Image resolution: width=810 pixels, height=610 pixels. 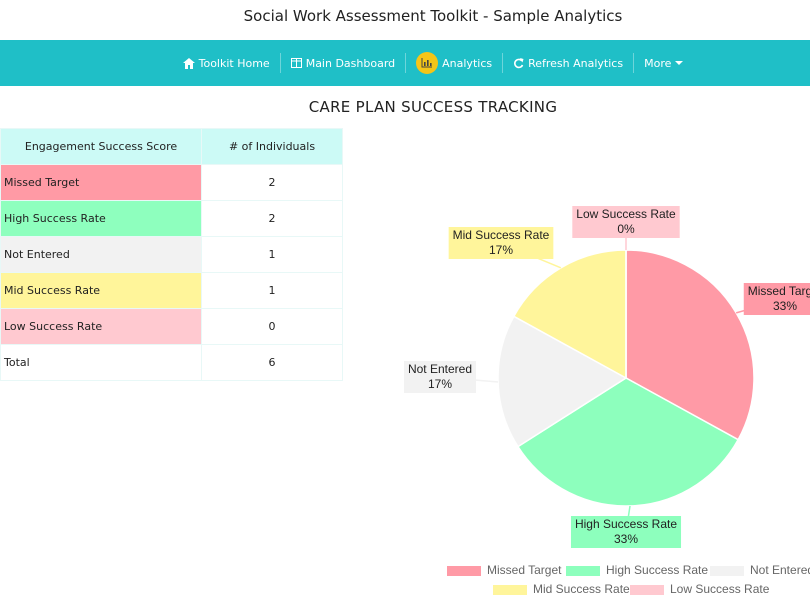 I want to click on table-row: Mid Success Rate 1, so click(x=171, y=290).